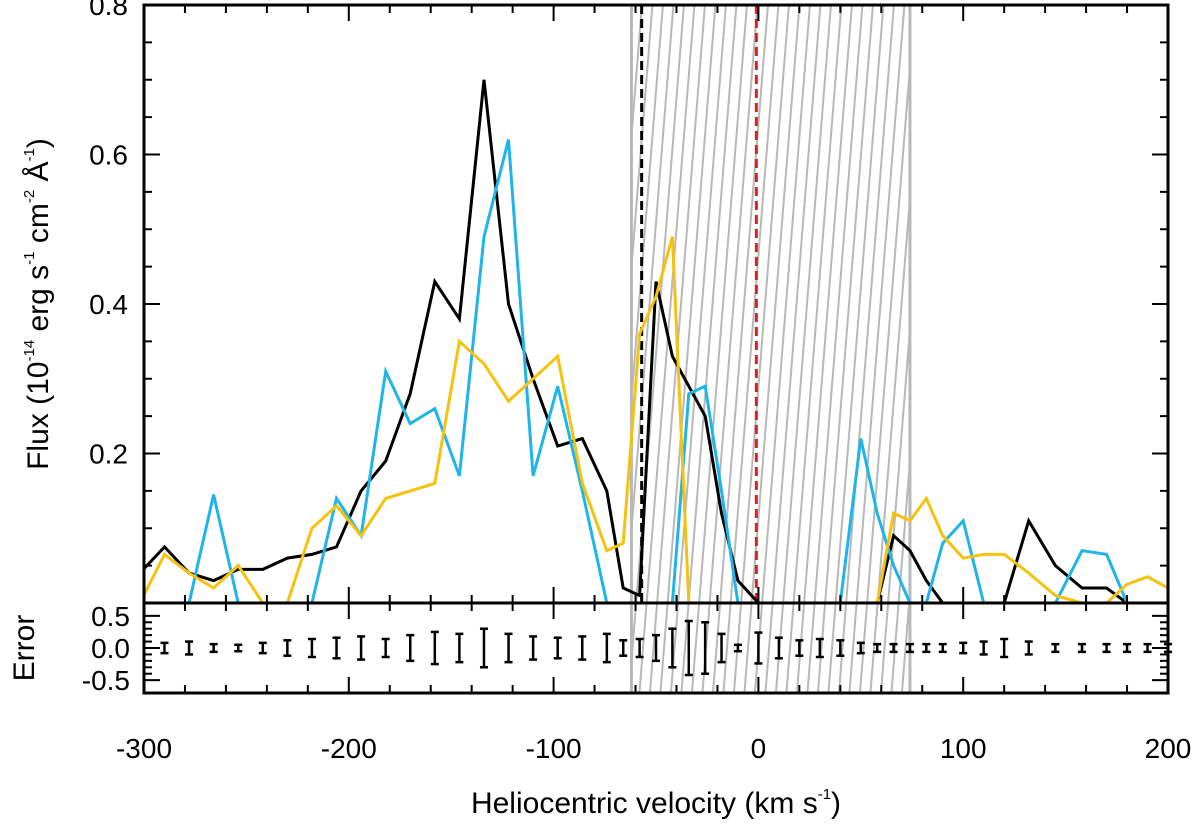 The image size is (1200, 829). Describe the element at coordinates (824, 794) in the screenshot. I see `x-axis-title-exp: -1` at that location.